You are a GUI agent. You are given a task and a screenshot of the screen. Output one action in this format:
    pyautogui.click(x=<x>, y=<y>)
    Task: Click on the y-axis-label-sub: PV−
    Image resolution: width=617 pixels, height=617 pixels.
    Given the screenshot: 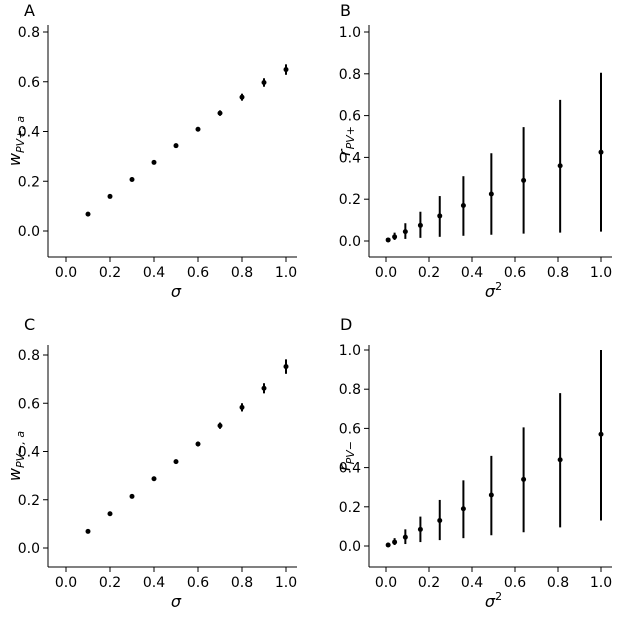 What is the action you would take?
    pyautogui.click(x=350, y=452)
    